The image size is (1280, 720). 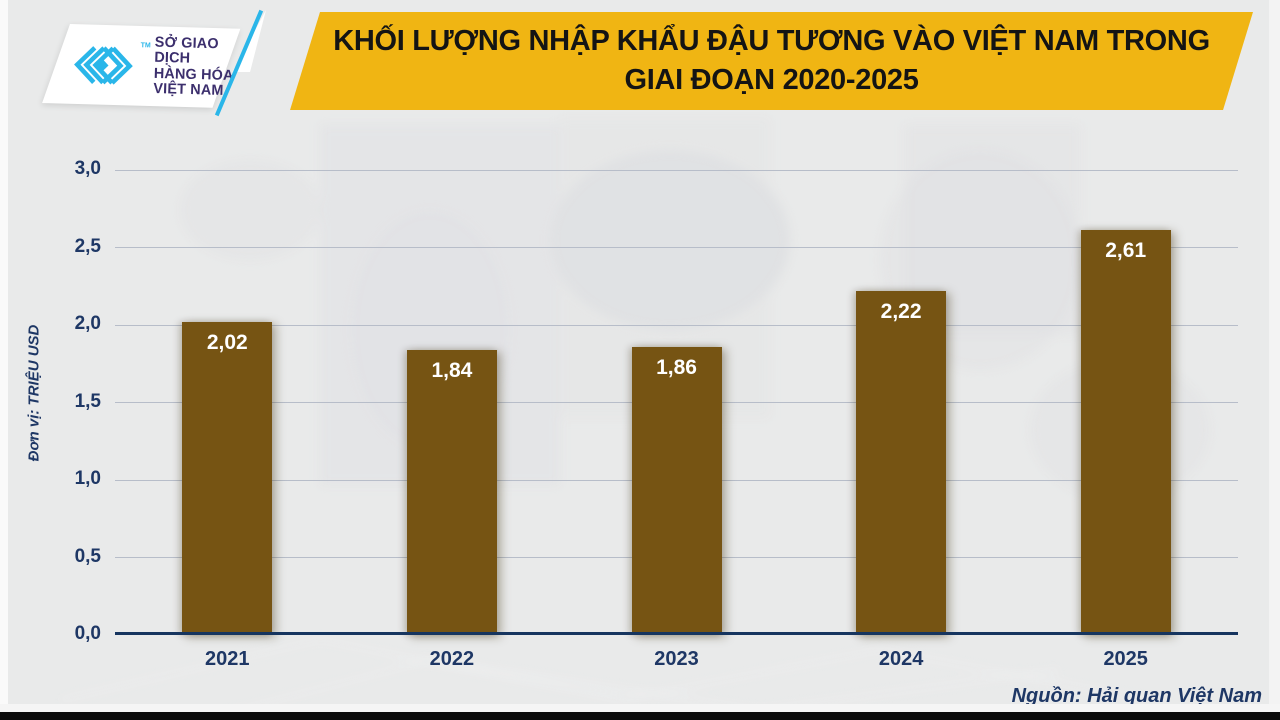 I want to click on source-note: Nguồn: Hải quan Việt Nam, so click(x=1136, y=696).